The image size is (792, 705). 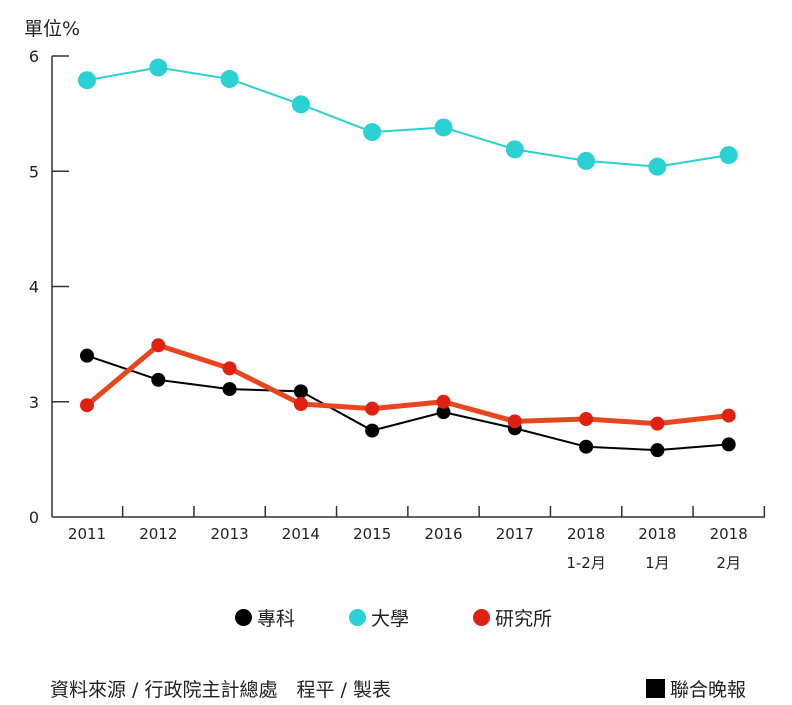 I want to click on source-credit: 資料來源 / 行政院主計總處 程平 / 製表, so click(x=220, y=690).